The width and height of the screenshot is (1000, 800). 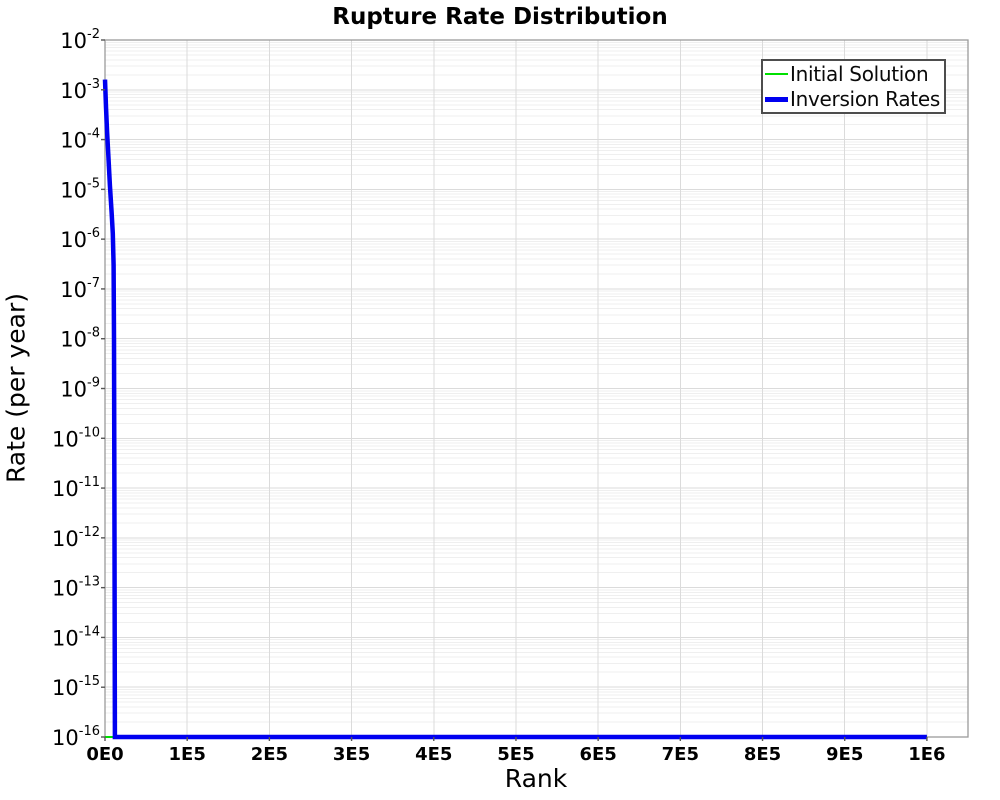 What do you see at coordinates (76, 438) in the screenshot?
I see `y-tick-label: 10⁻¹⁰` at bounding box center [76, 438].